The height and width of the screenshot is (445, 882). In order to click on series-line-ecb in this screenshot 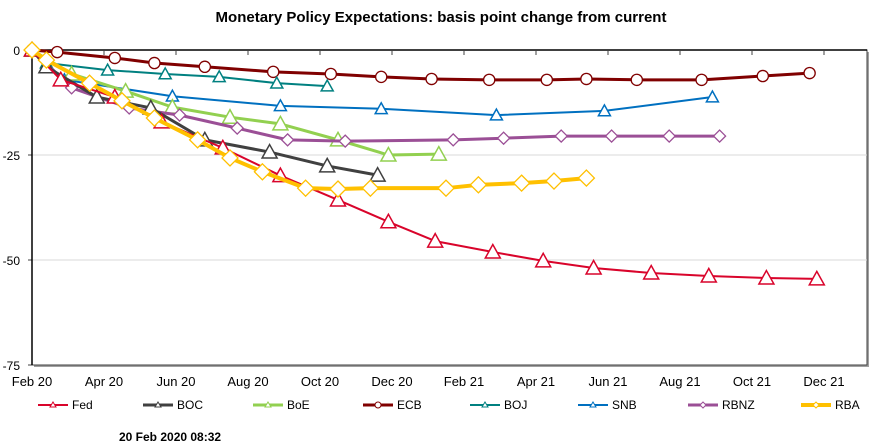, I will do `click(420, 65)`.